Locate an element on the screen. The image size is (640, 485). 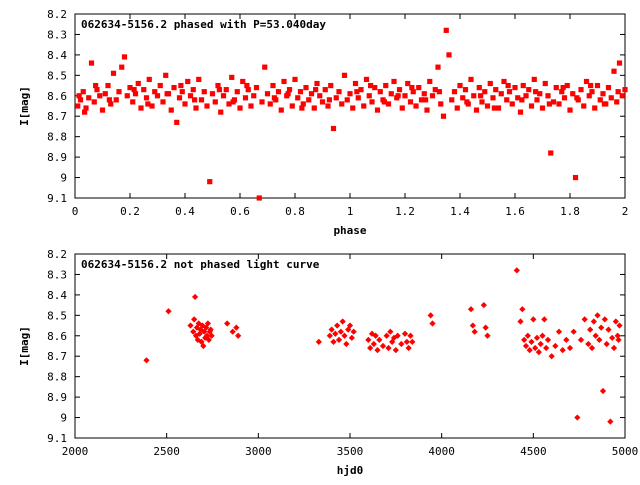
phased-y-tick-label: 8.5 is located at coordinates (57, 75).